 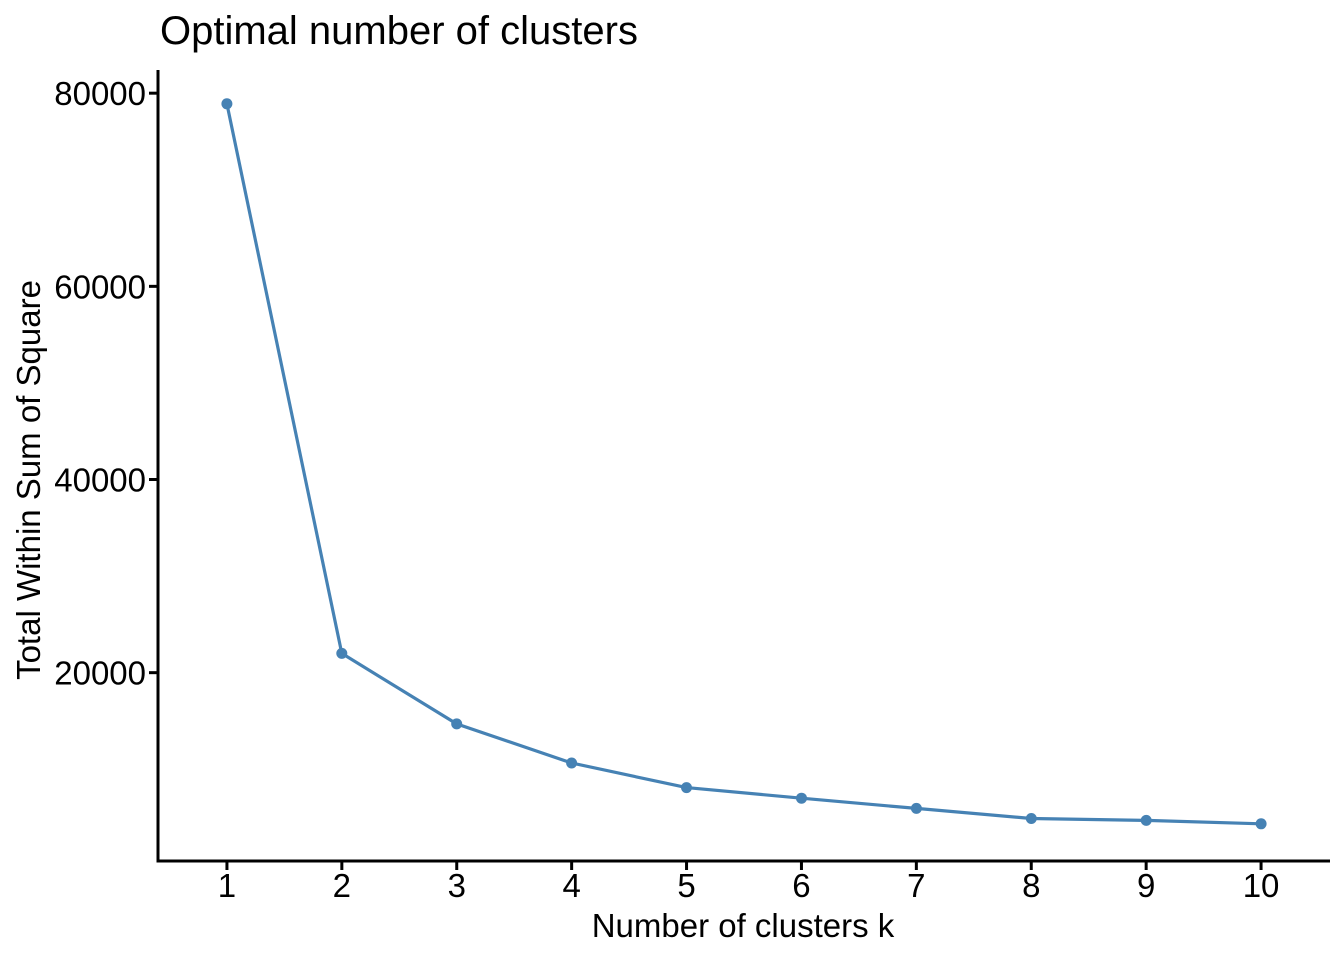 I want to click on x-tick-label: 6, so click(x=801, y=885).